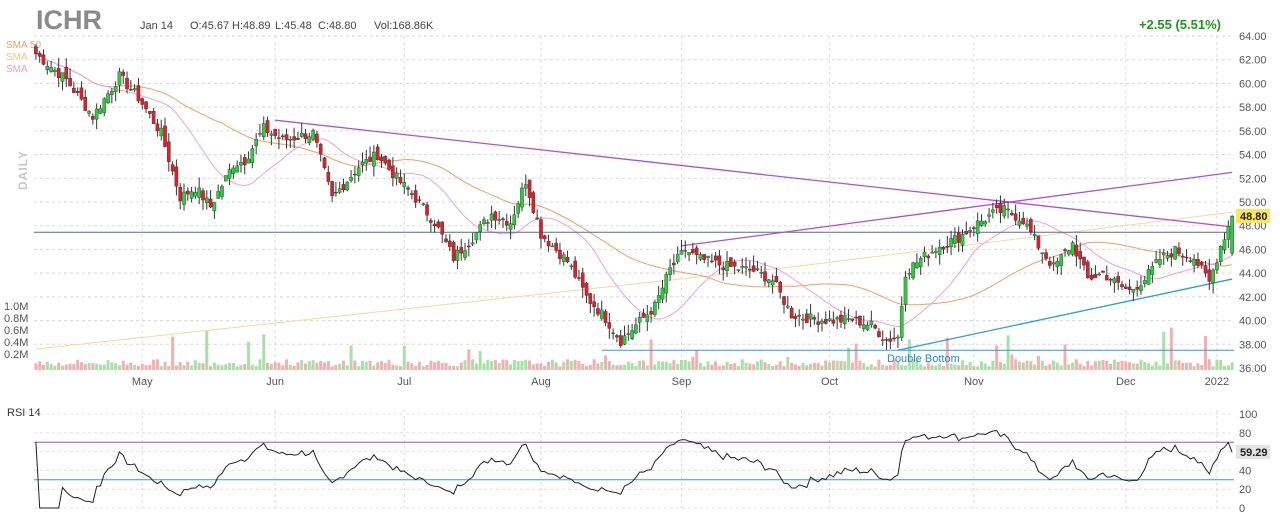 Image resolution: width=1280 pixels, height=520 pixels. I want to click on volume-bars, so click(634, 348).